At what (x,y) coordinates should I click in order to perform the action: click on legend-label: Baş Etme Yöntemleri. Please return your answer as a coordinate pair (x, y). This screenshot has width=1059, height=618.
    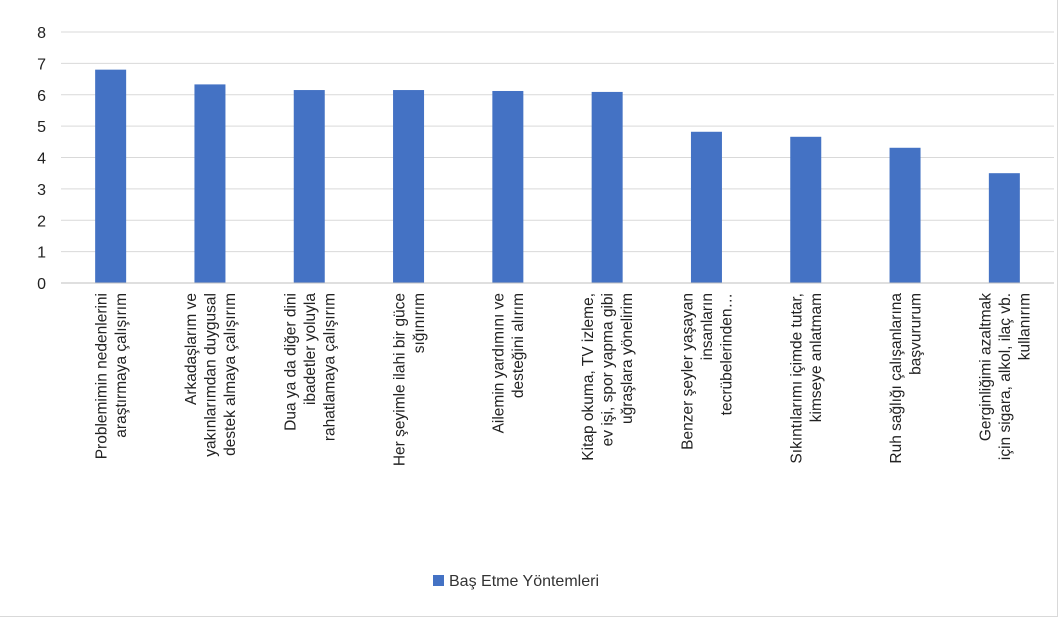
    Looking at the image, I should click on (524, 581).